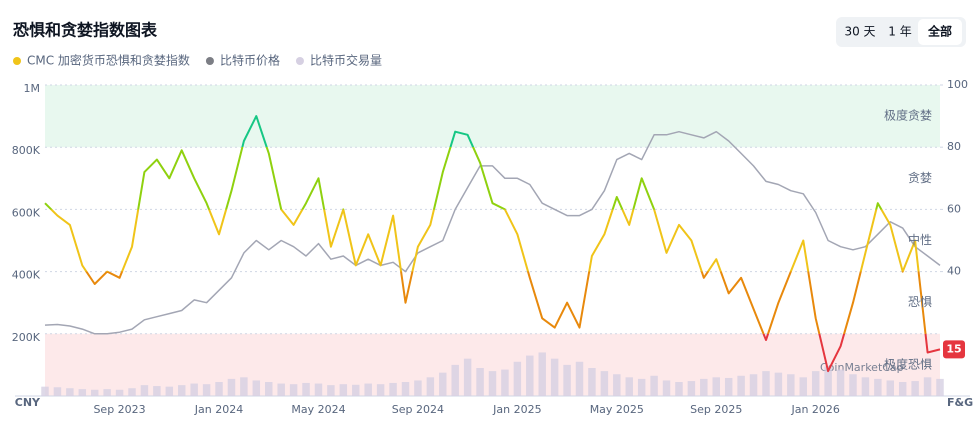 The width and height of the screenshot is (979, 446). I want to click on control-button: 全部, so click(939, 31).